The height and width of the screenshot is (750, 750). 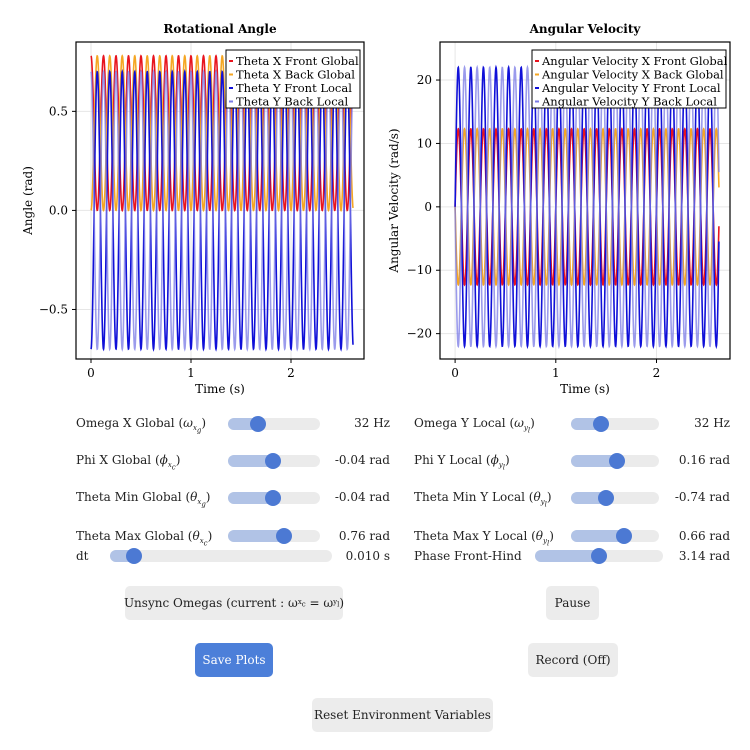 I want to click on omega-x-label: Omega X Global (ωxg), so click(x=141, y=425).